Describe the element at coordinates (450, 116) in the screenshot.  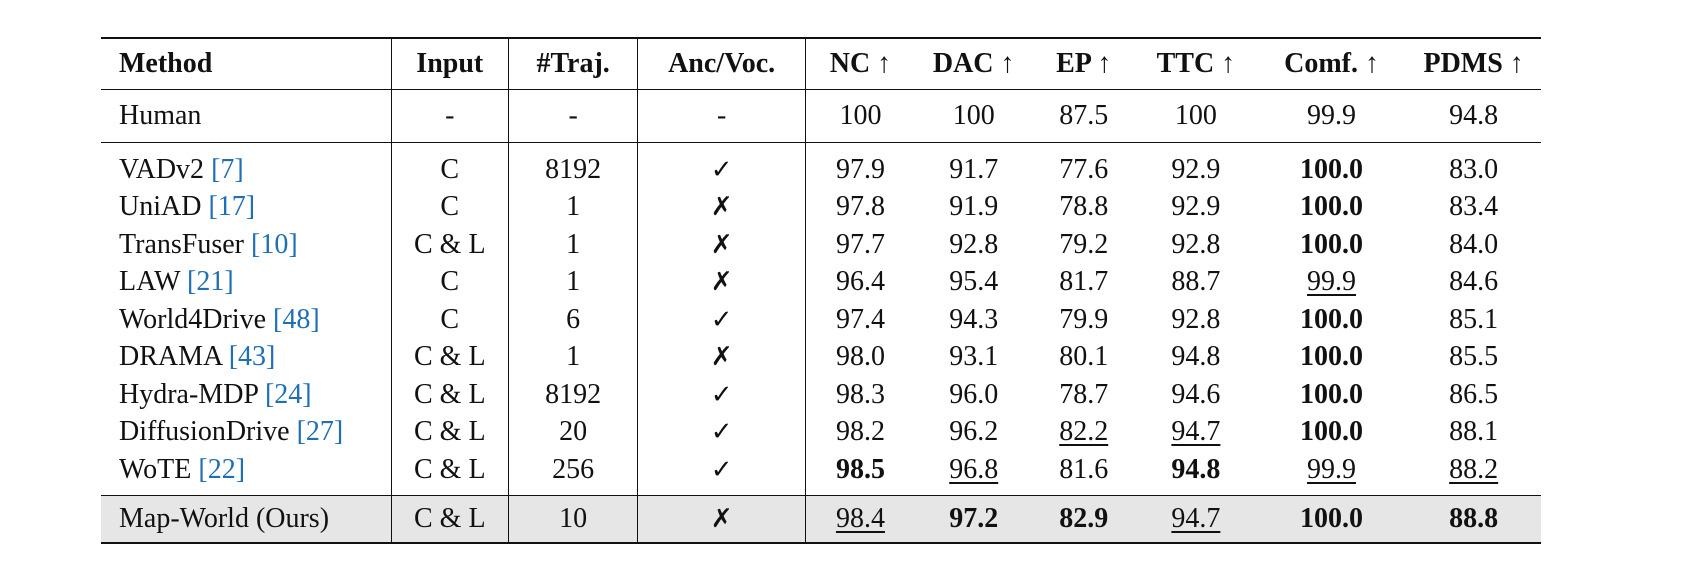
I see `human-input: -` at that location.